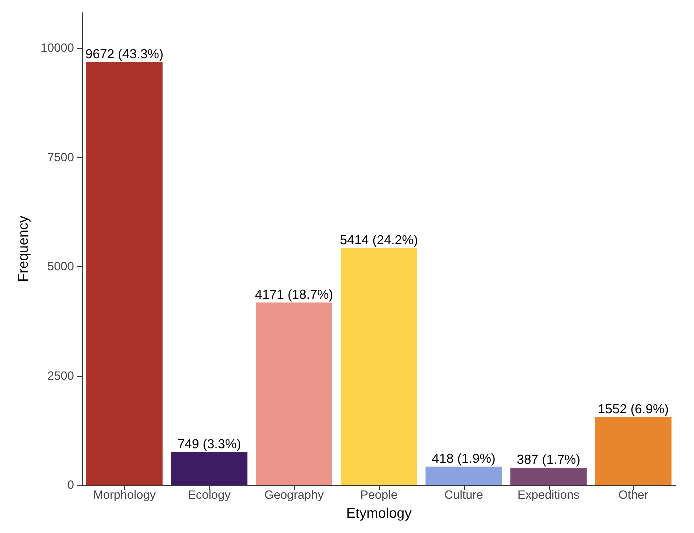 This screenshot has height=533, width=694. What do you see at coordinates (633, 495) in the screenshot?
I see `x-tick-label: Other` at bounding box center [633, 495].